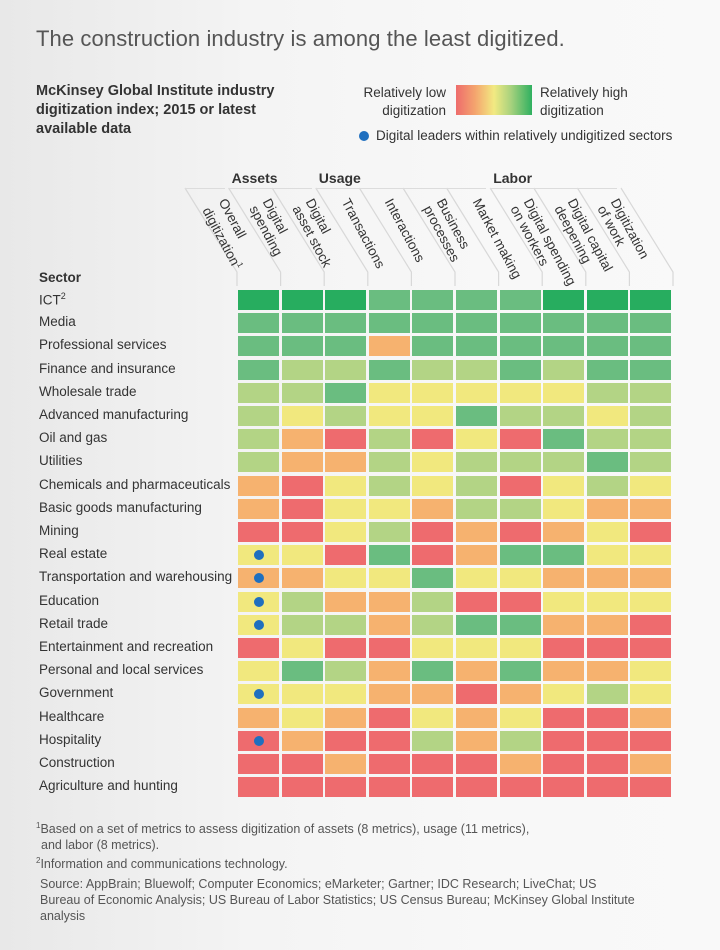 Image resolution: width=720 pixels, height=950 pixels. I want to click on row-label: Professional services, so click(103, 344).